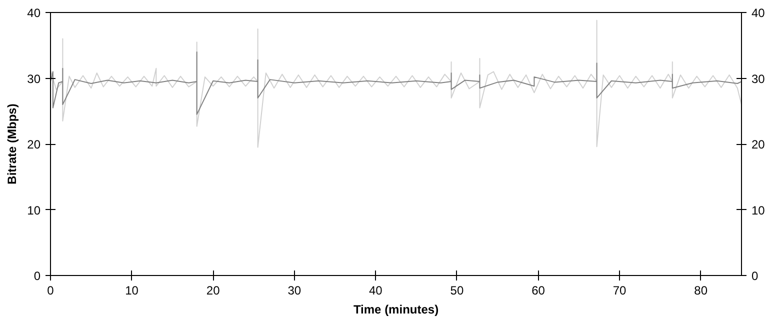  What do you see at coordinates (759, 210) in the screenshot?
I see `y2-tick-label: 10` at bounding box center [759, 210].